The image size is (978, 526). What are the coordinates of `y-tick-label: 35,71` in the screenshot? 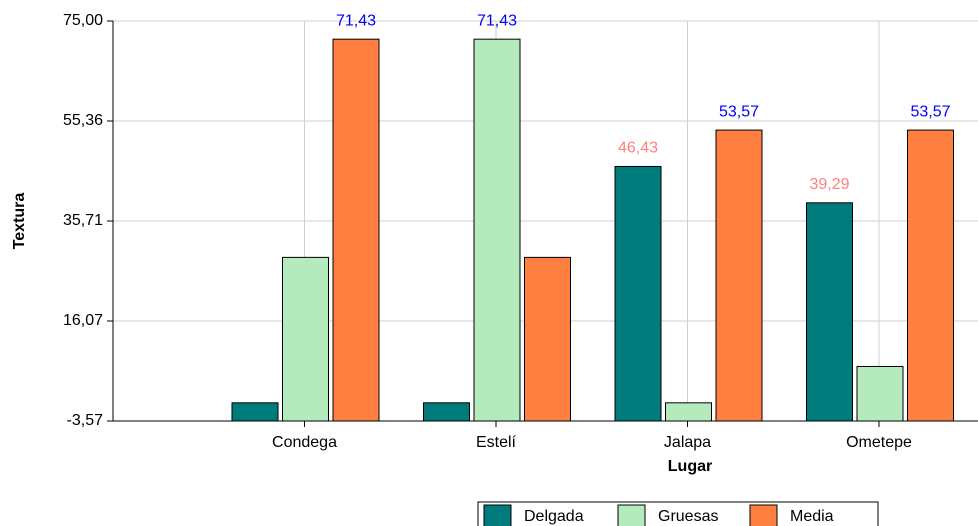 It's located at (83, 220).